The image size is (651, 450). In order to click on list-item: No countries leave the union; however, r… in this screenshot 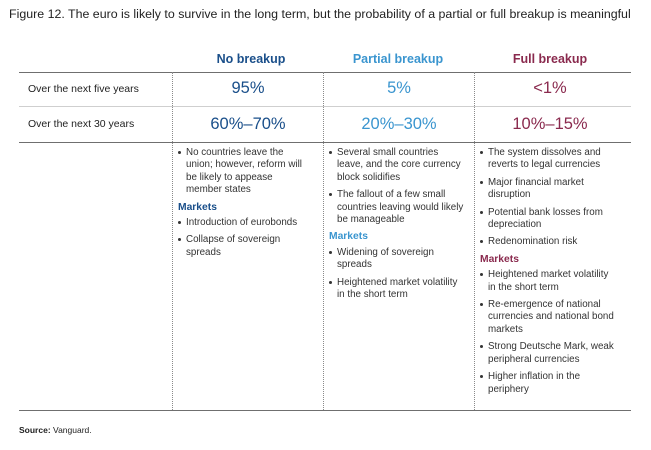, I will do `click(242, 172)`.